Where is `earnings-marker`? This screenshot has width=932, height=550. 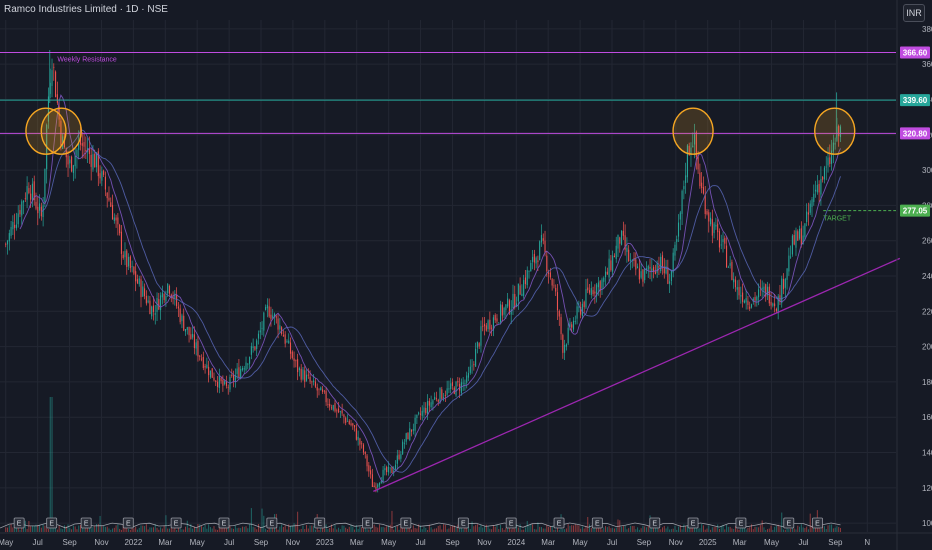 earnings-marker is located at coordinates (176, 523).